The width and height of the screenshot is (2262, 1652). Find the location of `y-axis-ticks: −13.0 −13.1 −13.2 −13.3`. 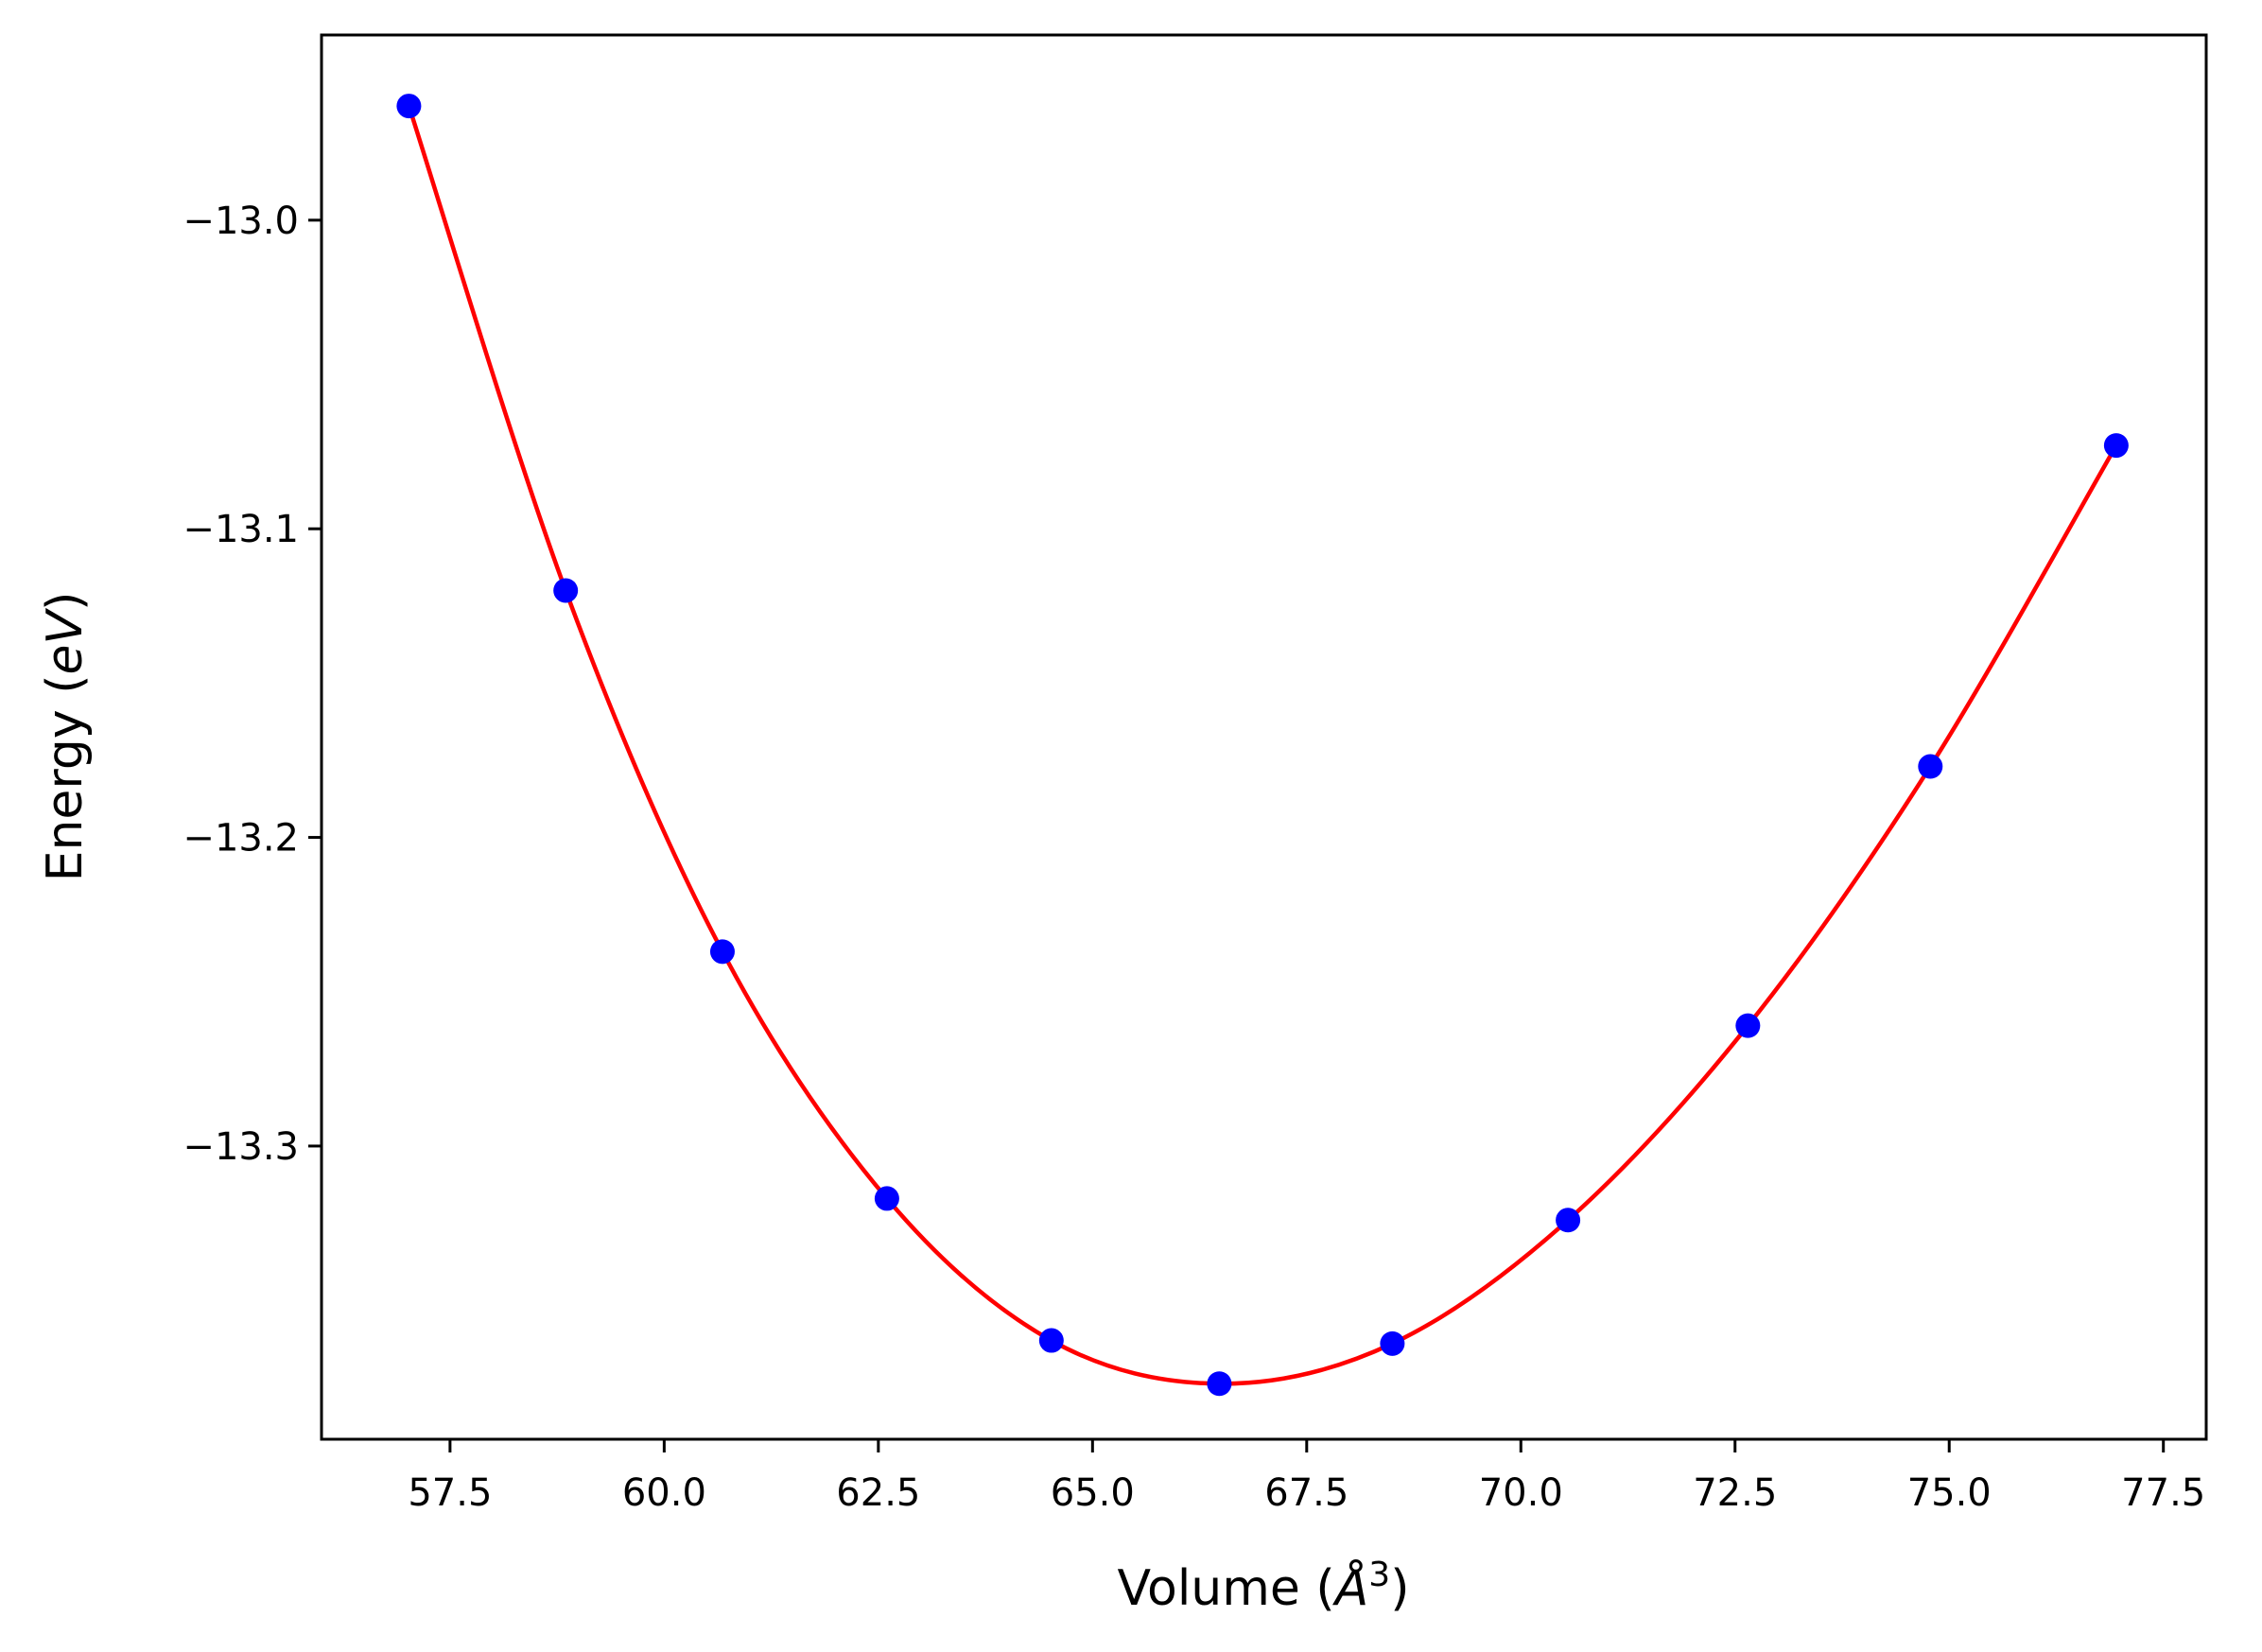

y-axis-ticks: −13.0 −13.1 −13.2 −13.3 is located at coordinates (252, 685).